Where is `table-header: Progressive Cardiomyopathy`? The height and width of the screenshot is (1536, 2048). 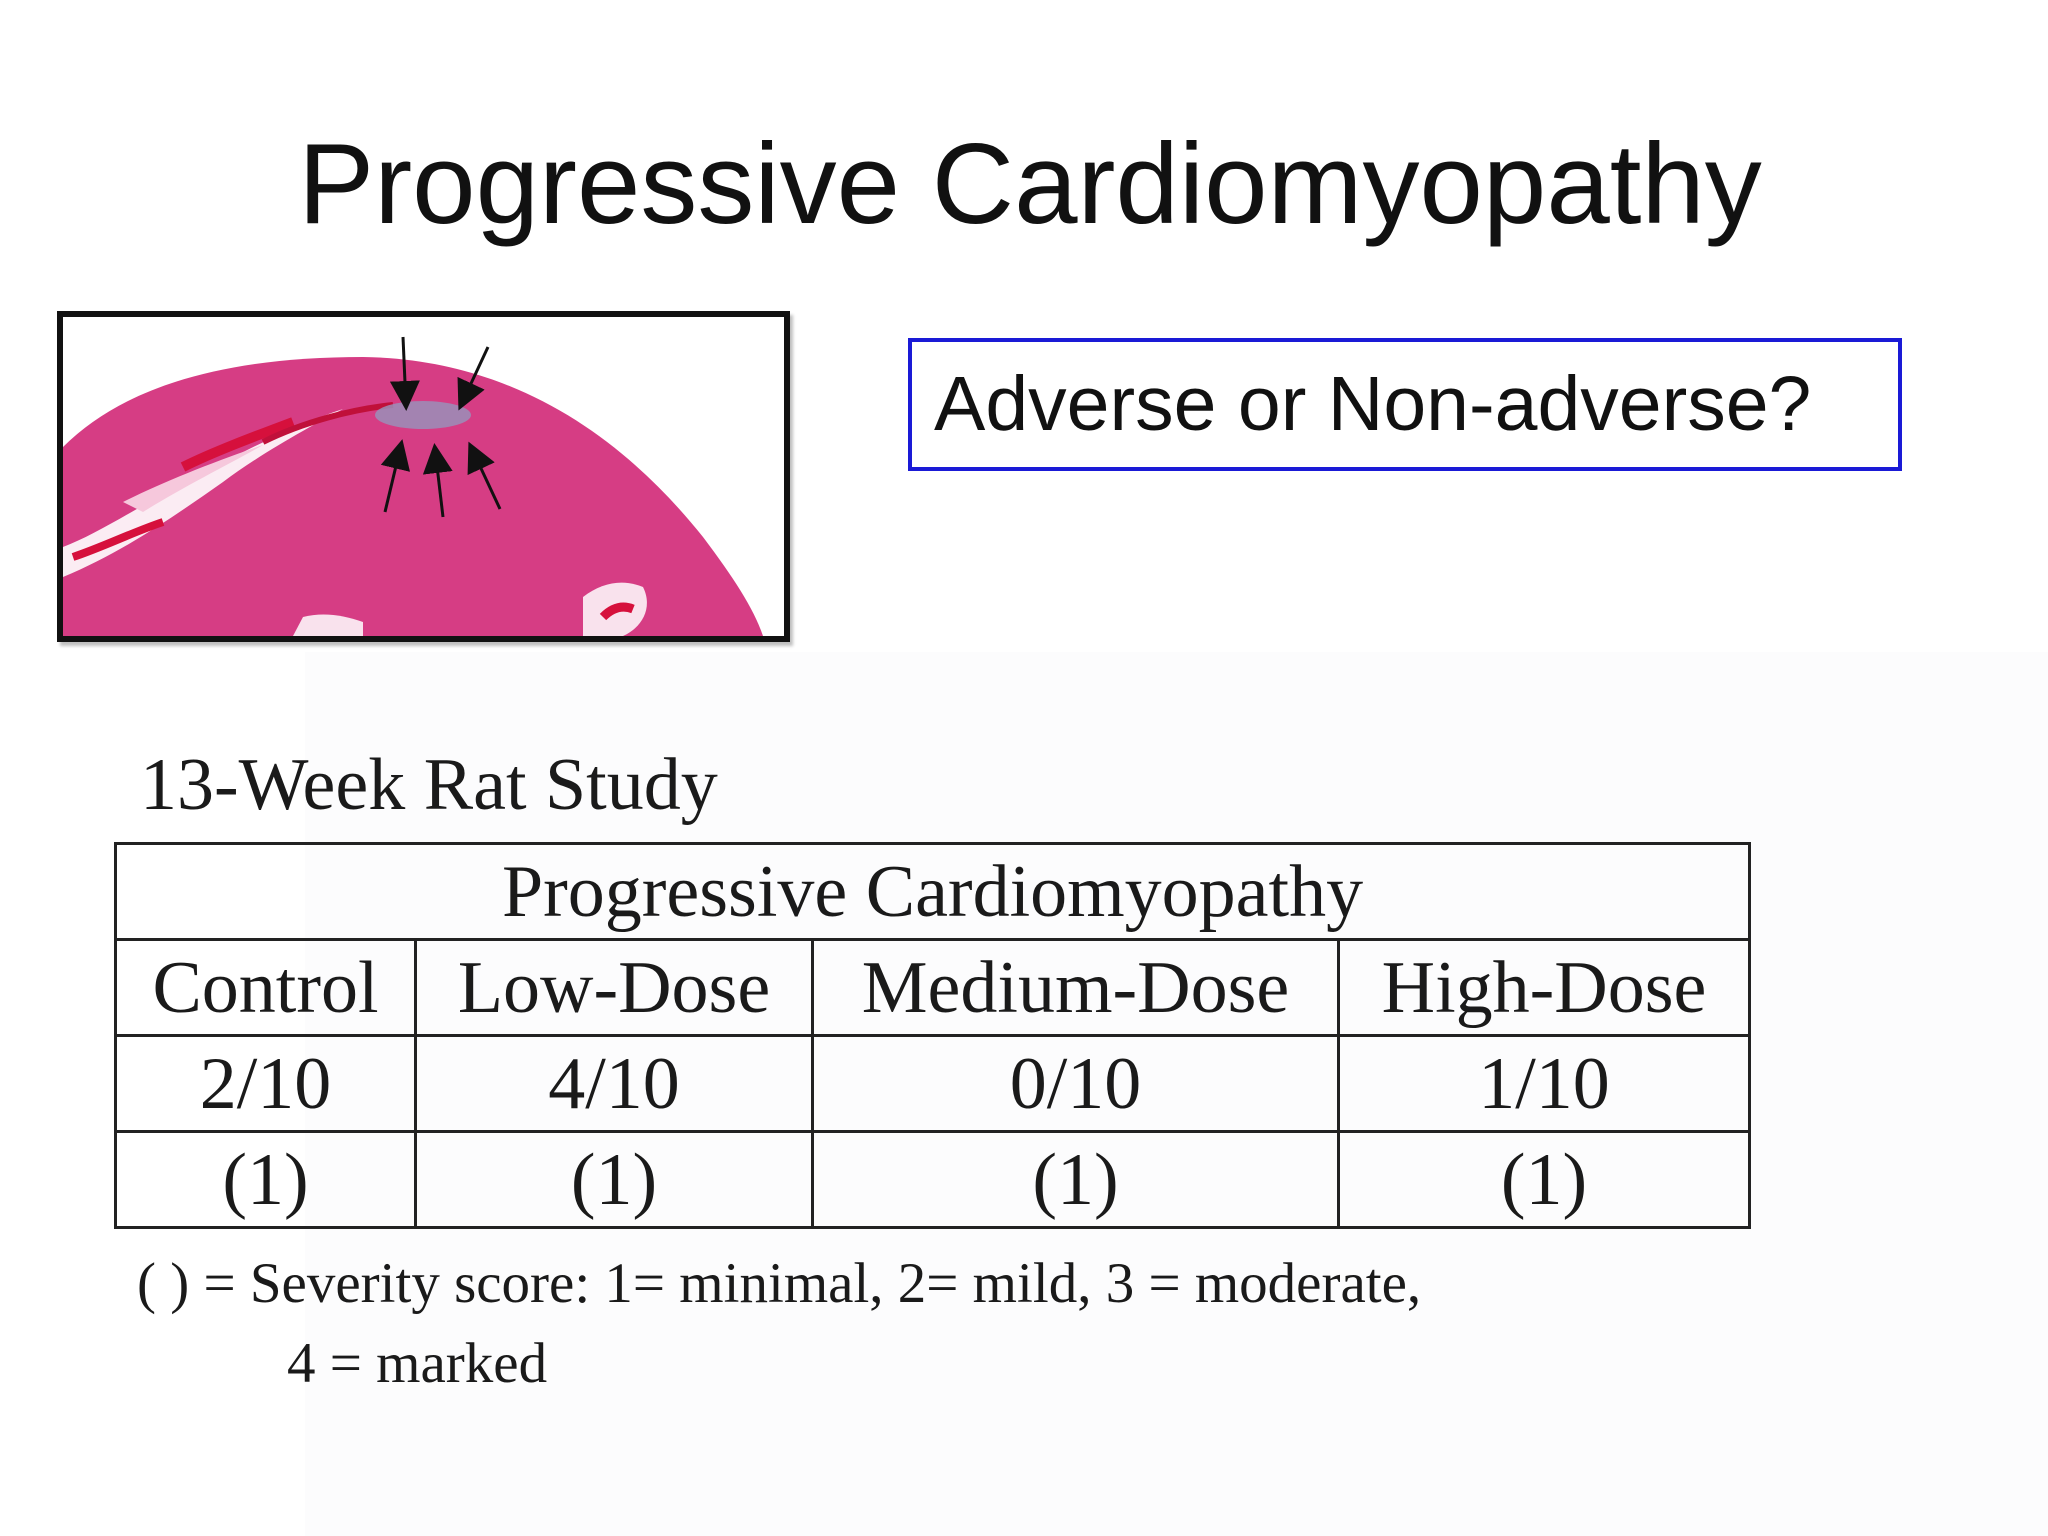 table-header: Progressive Cardiomyopathy is located at coordinates (932, 891).